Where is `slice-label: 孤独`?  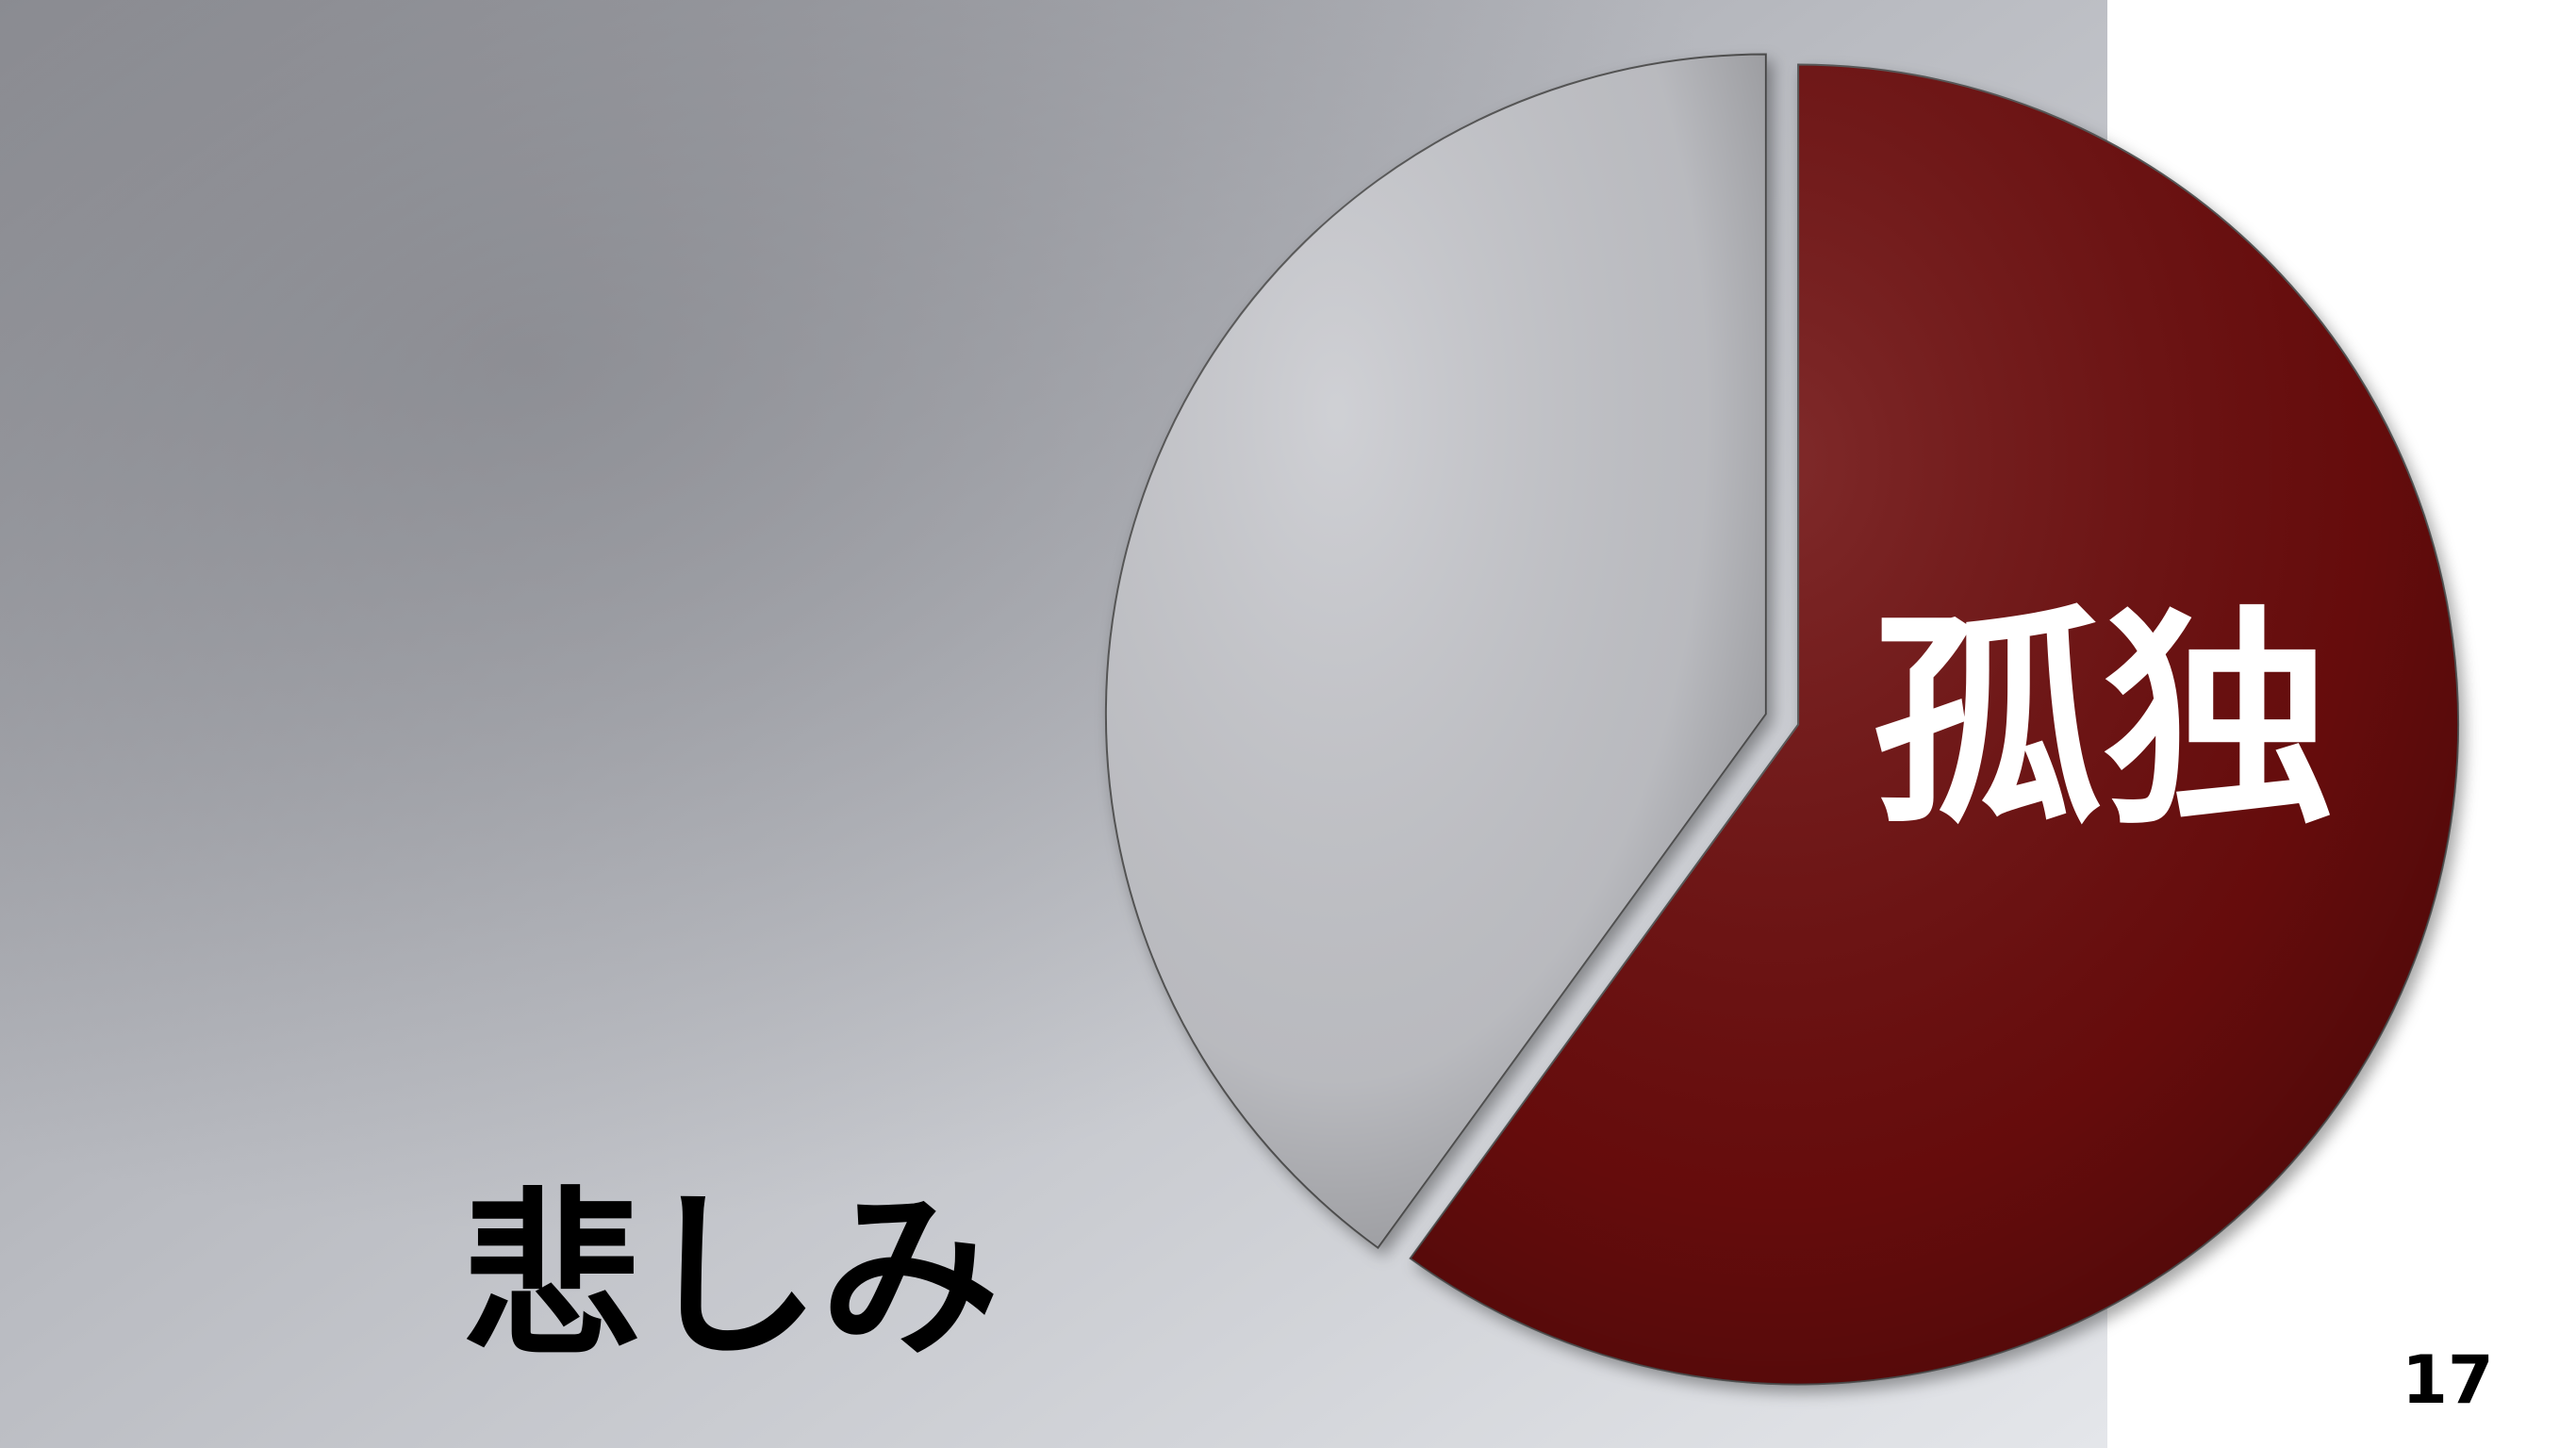
slice-label: 孤独 is located at coordinates (2103, 721).